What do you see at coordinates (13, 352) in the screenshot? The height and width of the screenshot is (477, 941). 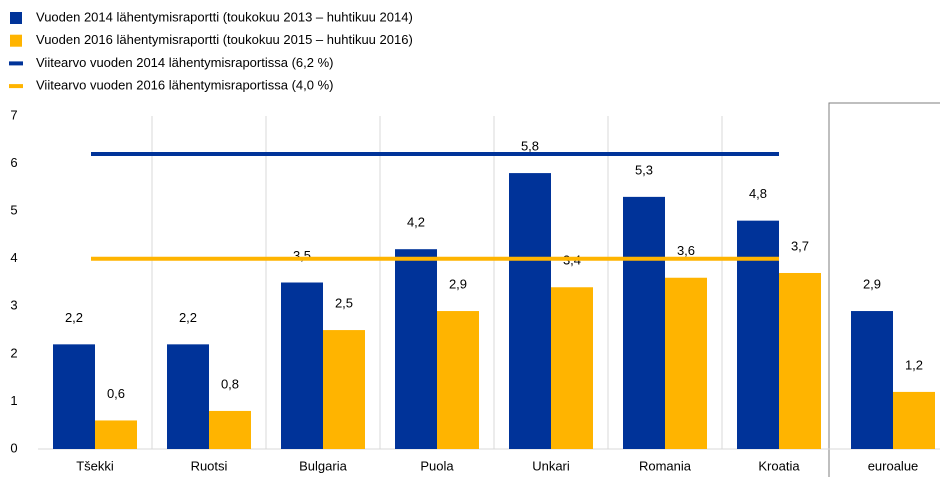 I see `y-tick-label: 2` at bounding box center [13, 352].